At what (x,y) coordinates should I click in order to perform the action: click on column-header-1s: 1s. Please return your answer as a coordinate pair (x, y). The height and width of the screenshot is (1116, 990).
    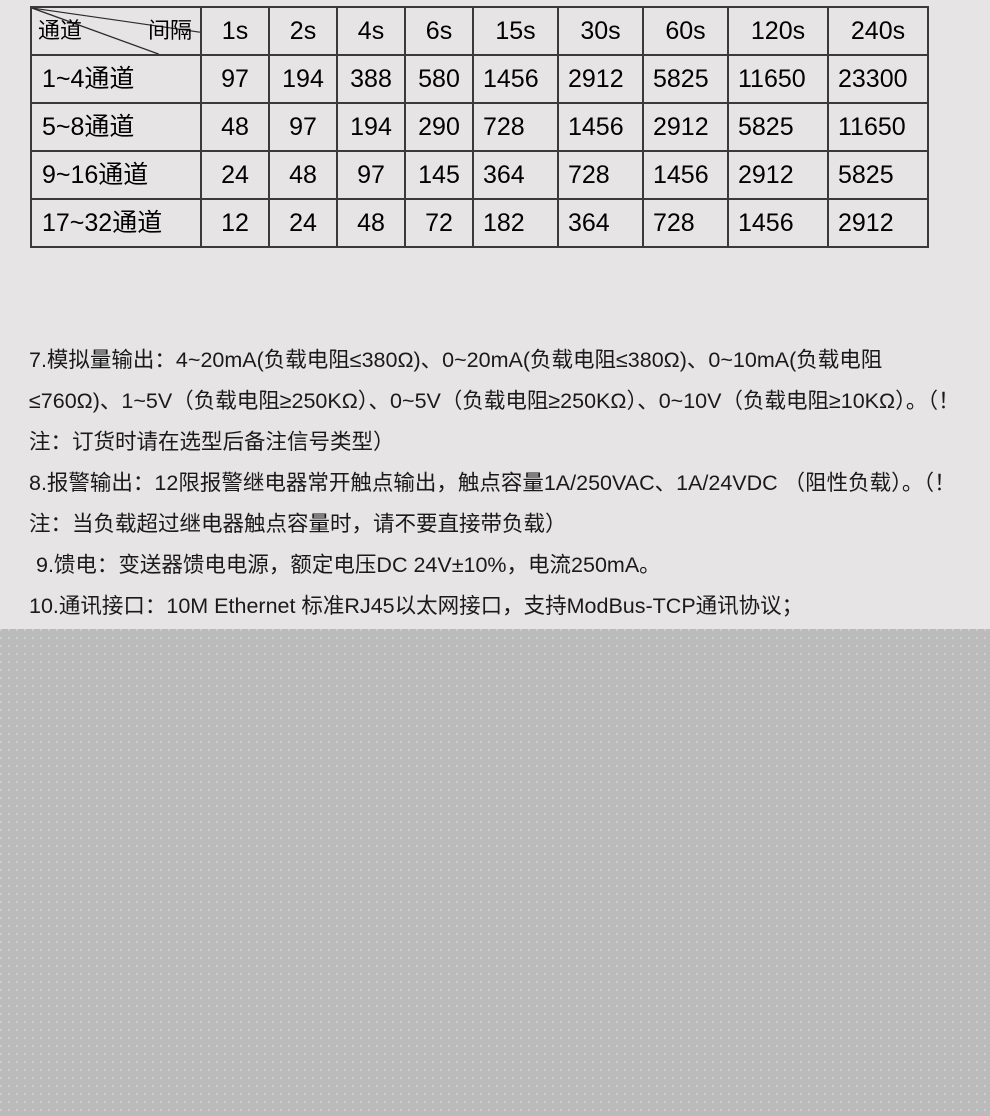
    Looking at the image, I should click on (235, 31).